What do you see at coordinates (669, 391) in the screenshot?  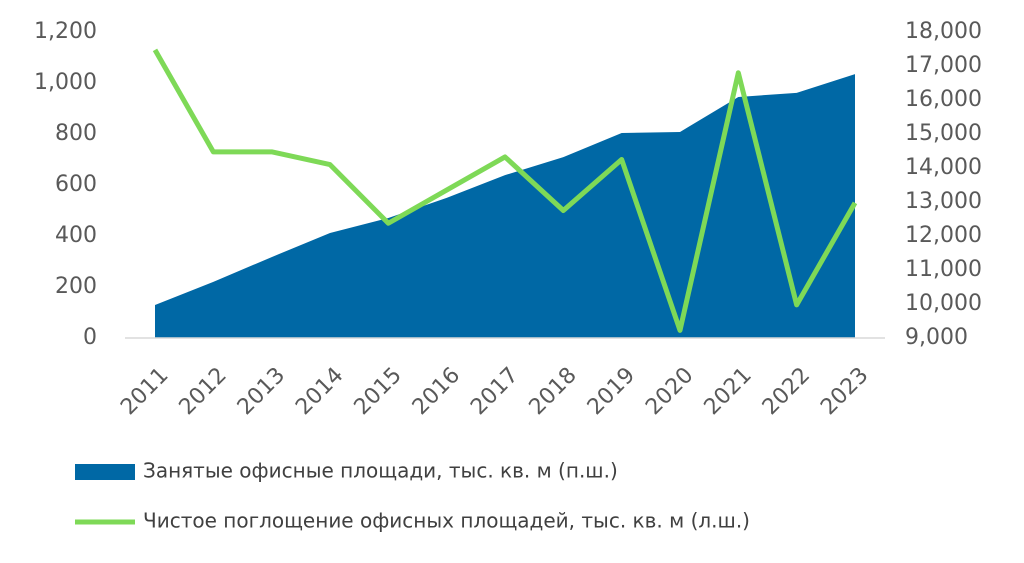 I see `x-tick-label: 2020` at bounding box center [669, 391].